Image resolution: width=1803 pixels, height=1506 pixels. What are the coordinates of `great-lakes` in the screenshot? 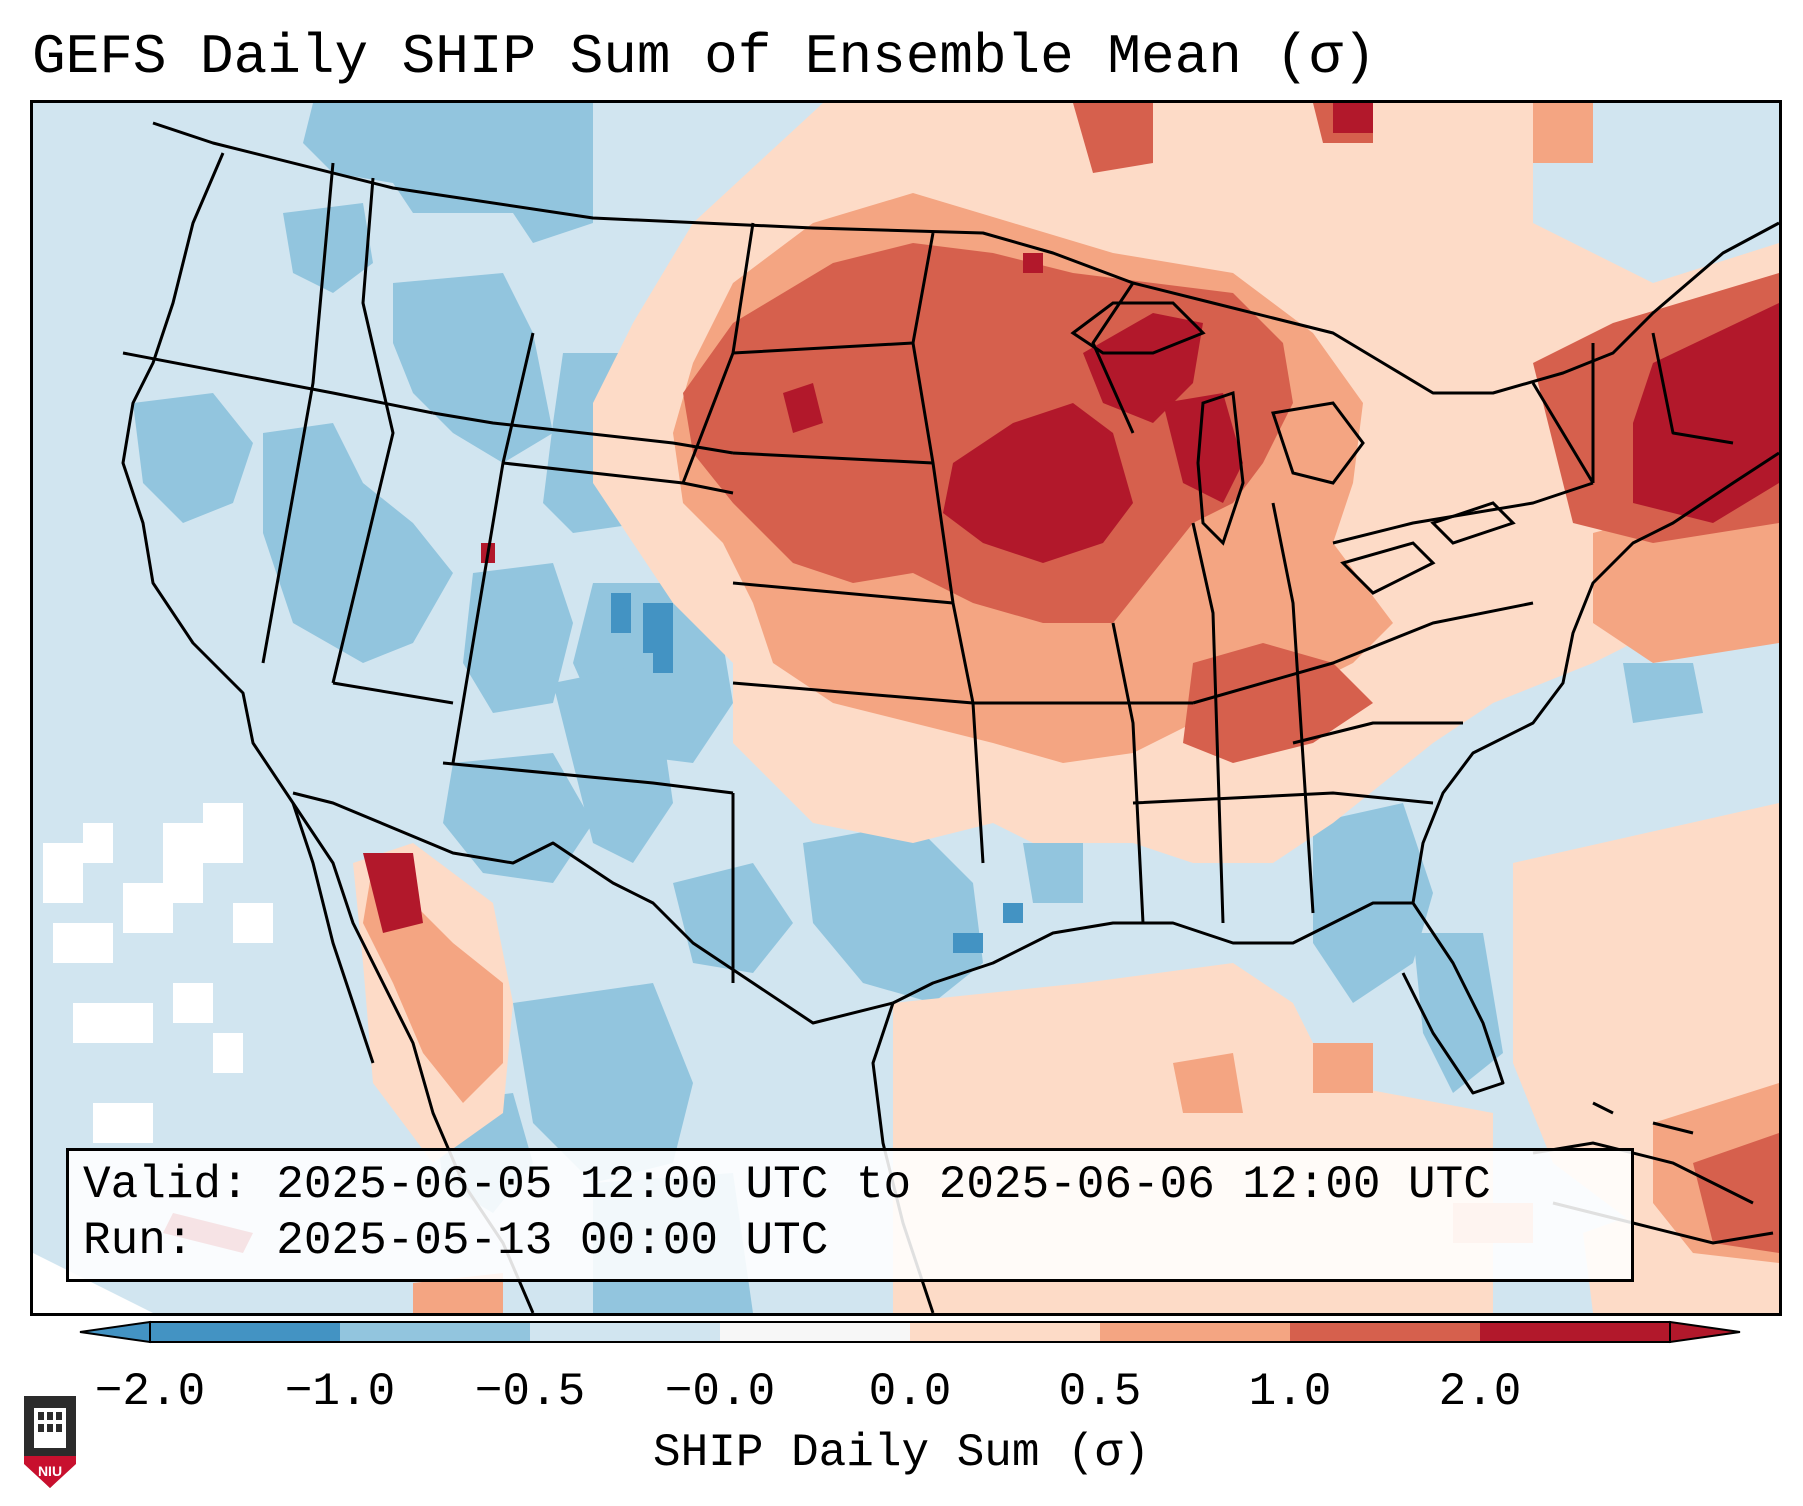 It's located at (1293, 448).